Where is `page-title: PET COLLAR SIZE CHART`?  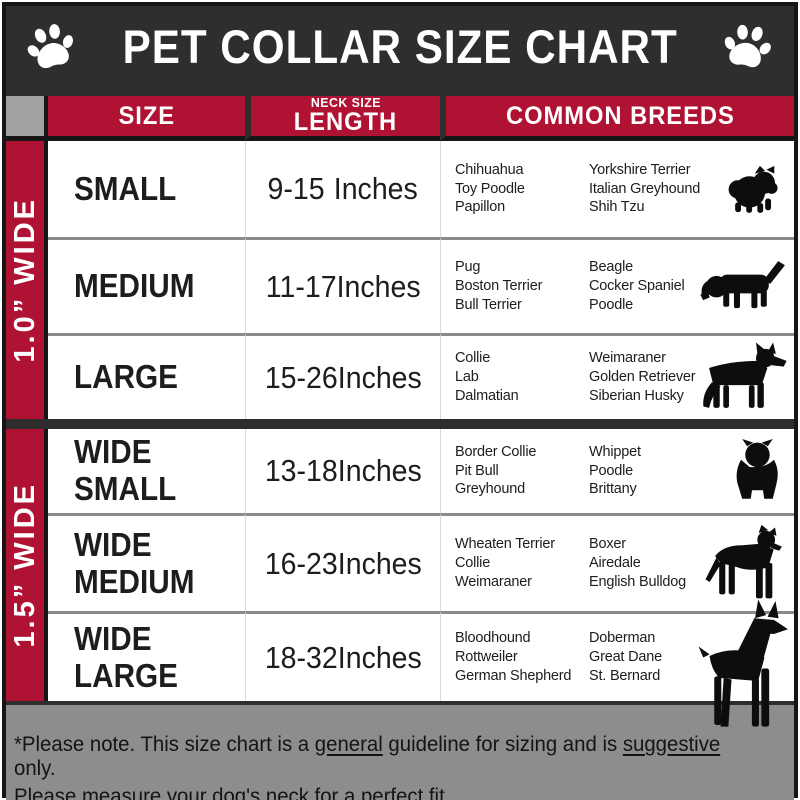
page-title: PET COLLAR SIZE CHART is located at coordinates (400, 47).